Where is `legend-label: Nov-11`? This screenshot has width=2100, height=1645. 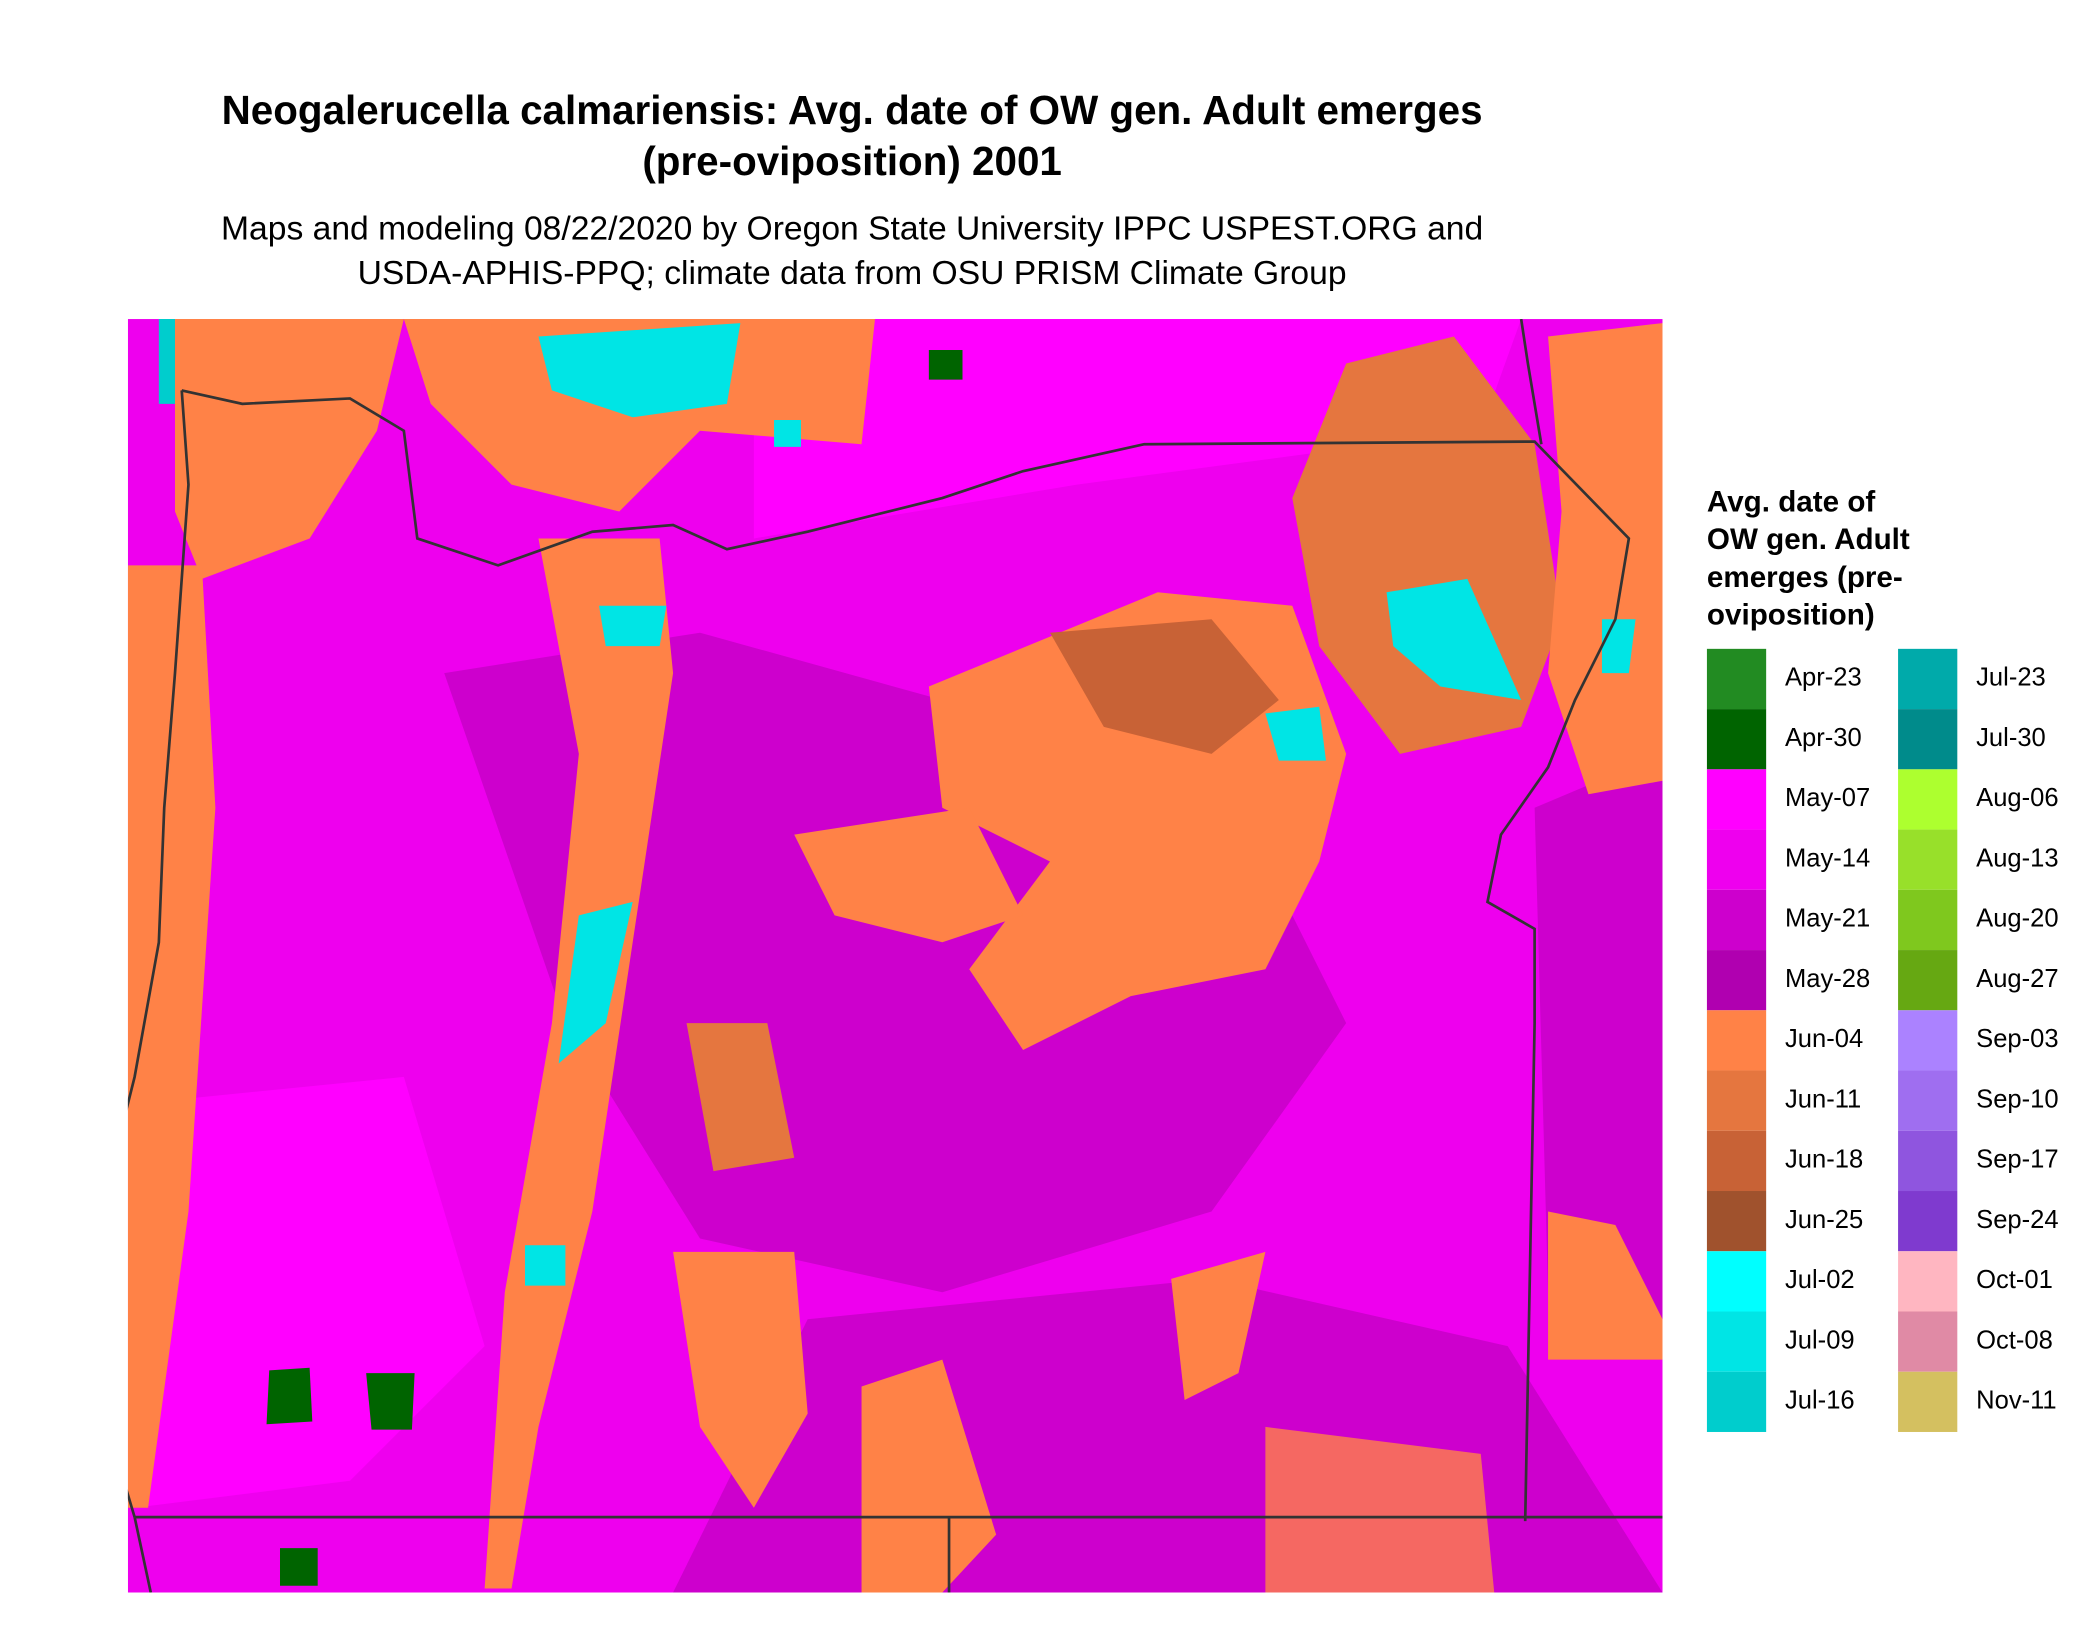 legend-label: Nov-11 is located at coordinates (2016, 1401).